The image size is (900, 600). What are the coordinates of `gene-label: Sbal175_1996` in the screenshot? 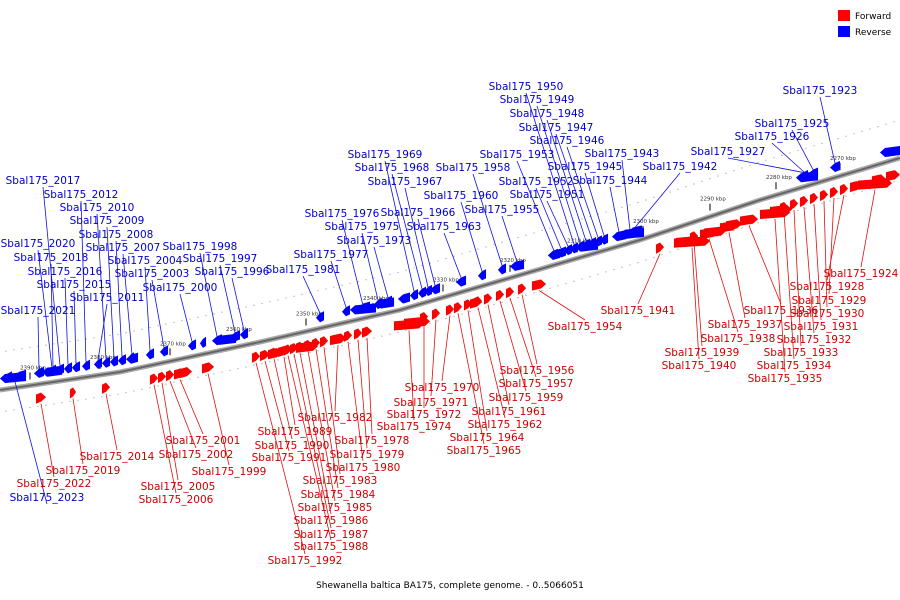 It's located at (232, 272).